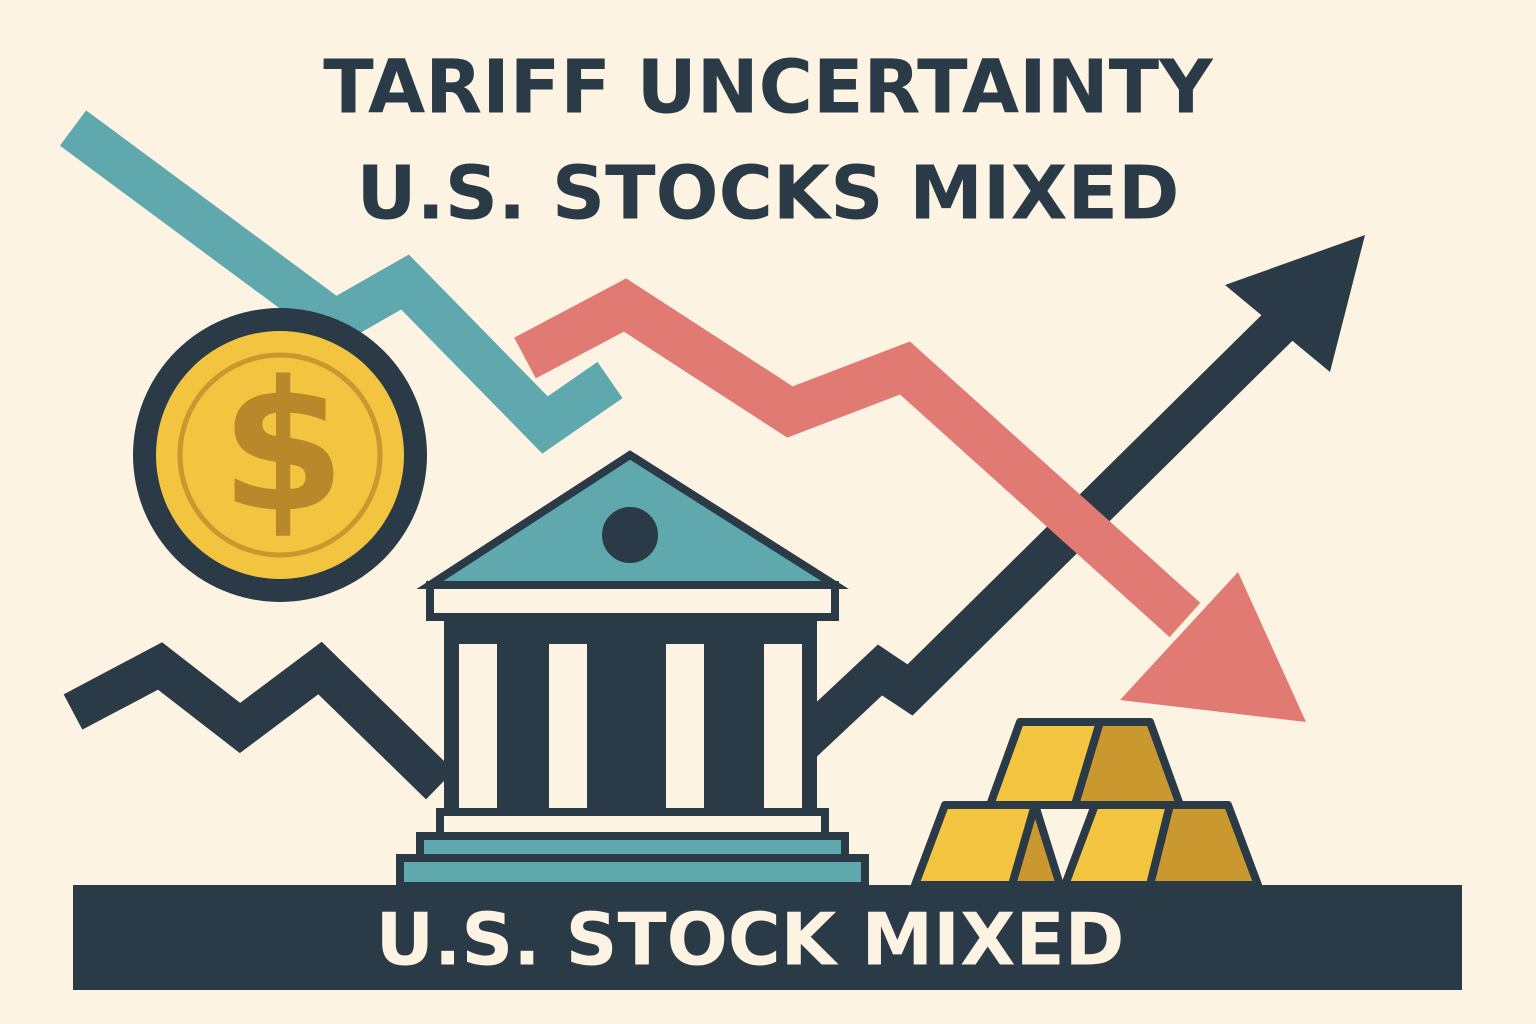 This screenshot has height=1024, width=1536. I want to click on coin-face, so click(280, 455).